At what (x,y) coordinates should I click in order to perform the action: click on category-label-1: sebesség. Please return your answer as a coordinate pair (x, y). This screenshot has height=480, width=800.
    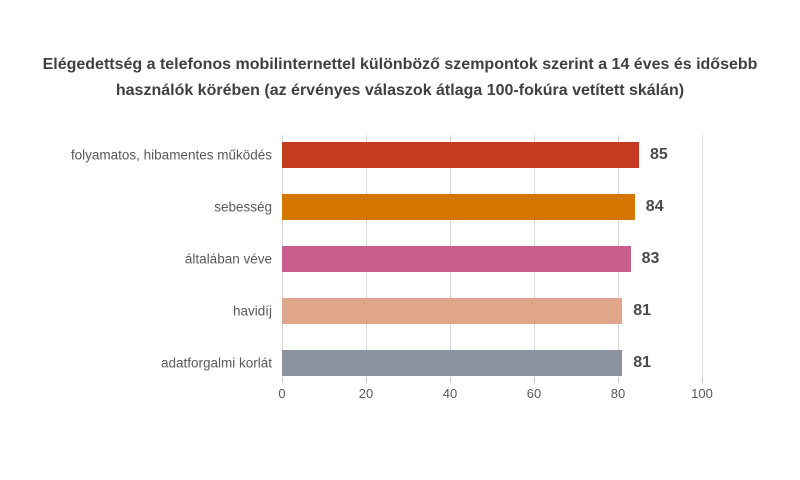
    Looking at the image, I should click on (243, 207).